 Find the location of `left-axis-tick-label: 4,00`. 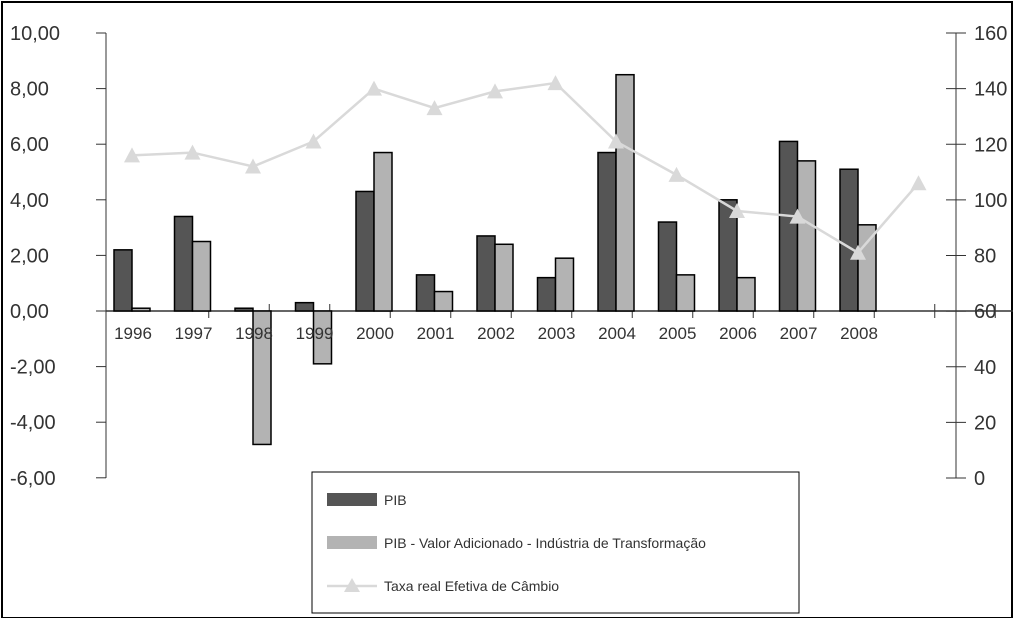

left-axis-tick-label: 4,00 is located at coordinates (29, 201).